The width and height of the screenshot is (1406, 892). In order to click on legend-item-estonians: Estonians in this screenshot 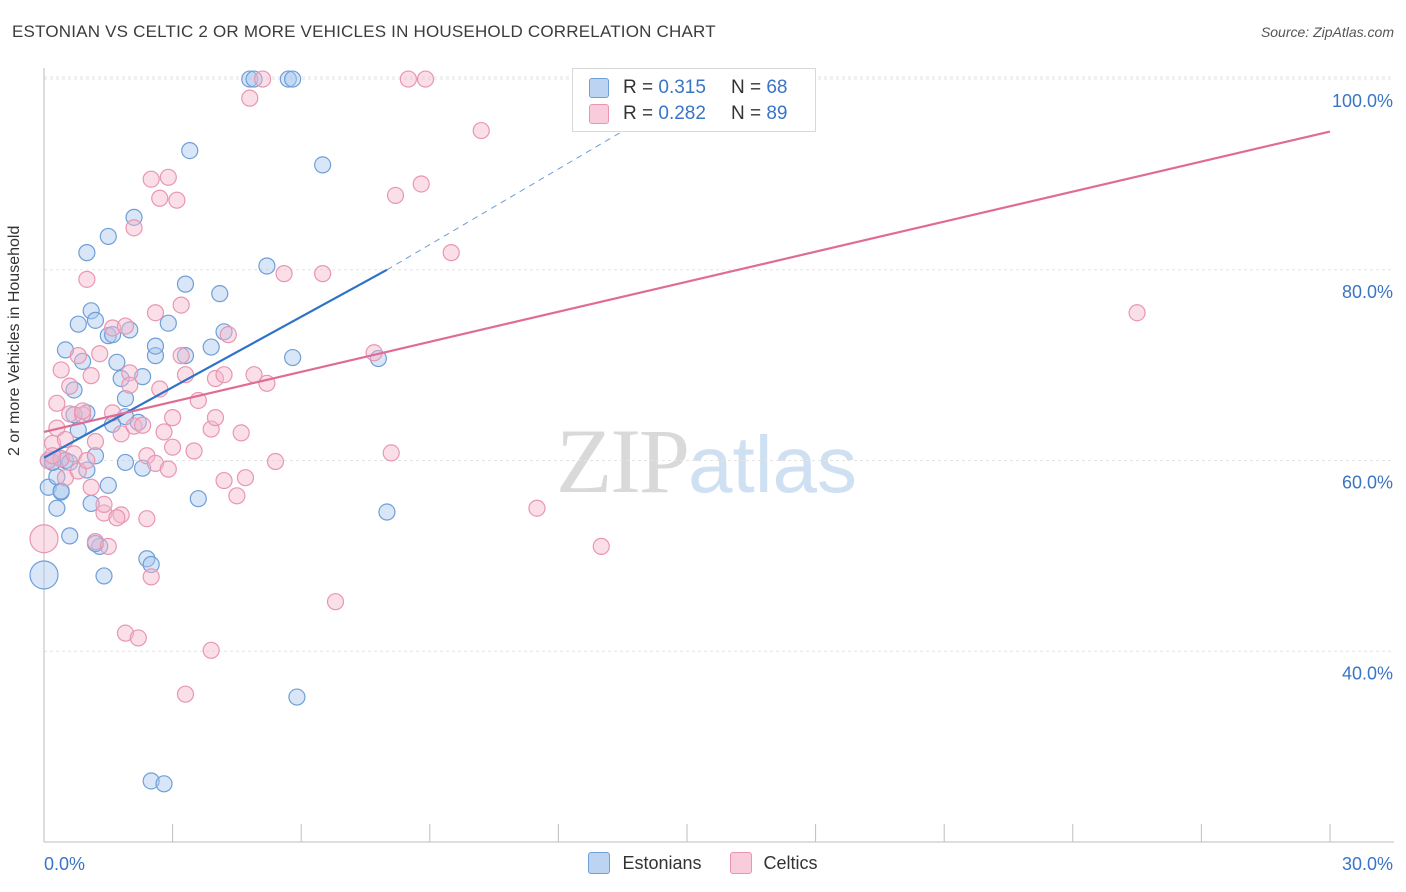, I will do `click(645, 863)`.